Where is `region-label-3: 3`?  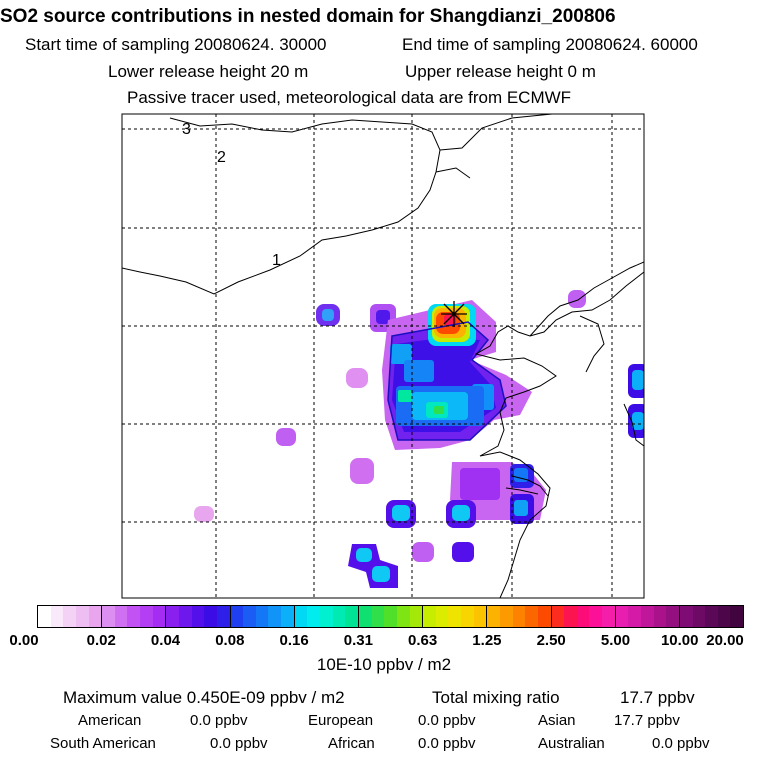 region-label-3: 3 is located at coordinates (186, 129).